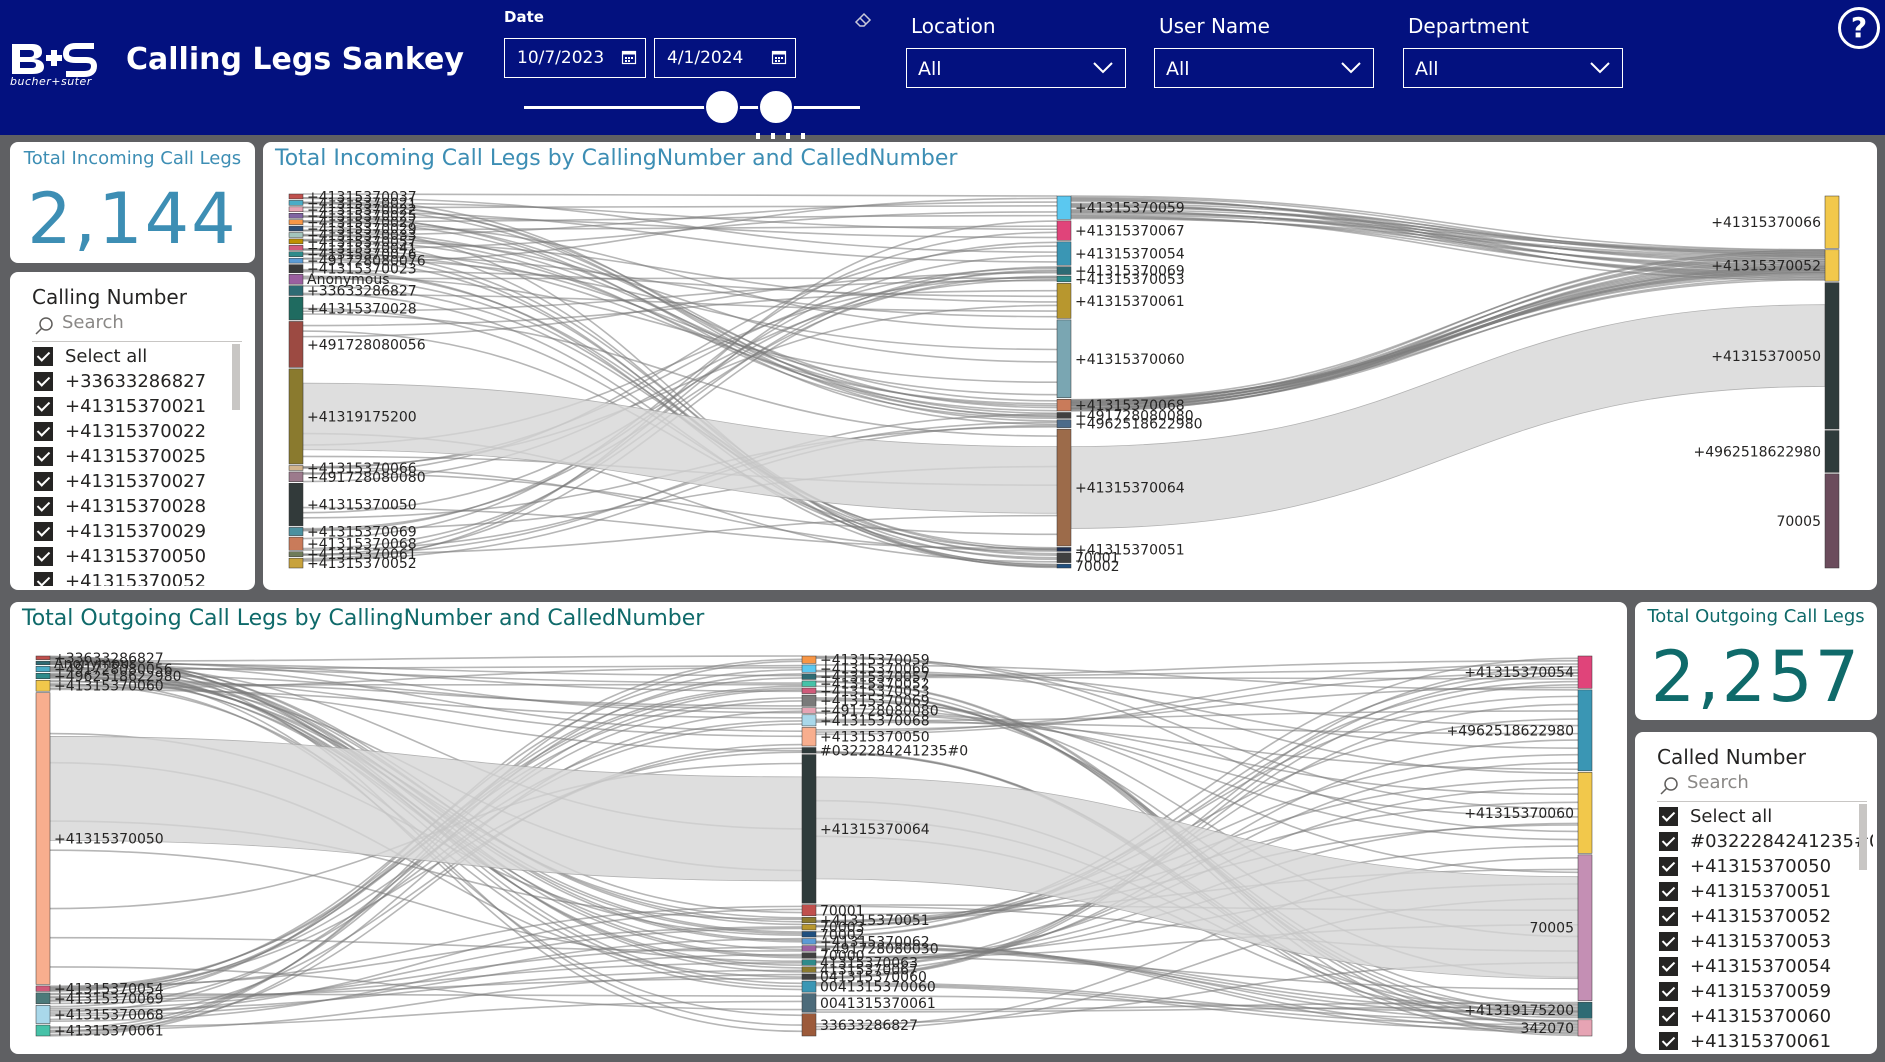 The image size is (1885, 1062). I want to click on slicer-item: +41315370054, so click(1759, 966).